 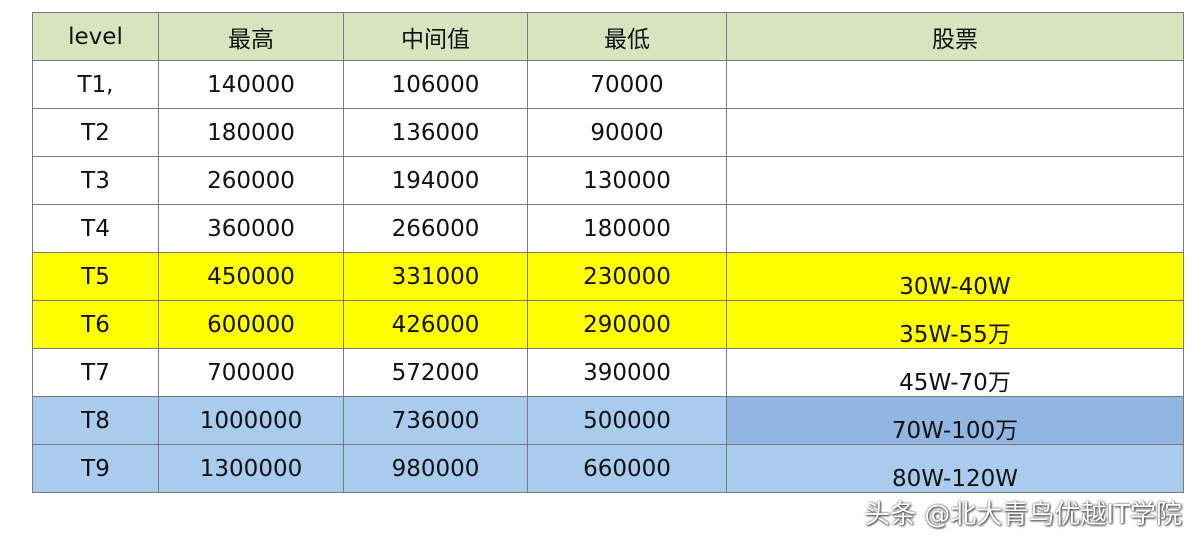 I want to click on cell-mid: 980000, so click(x=435, y=468).